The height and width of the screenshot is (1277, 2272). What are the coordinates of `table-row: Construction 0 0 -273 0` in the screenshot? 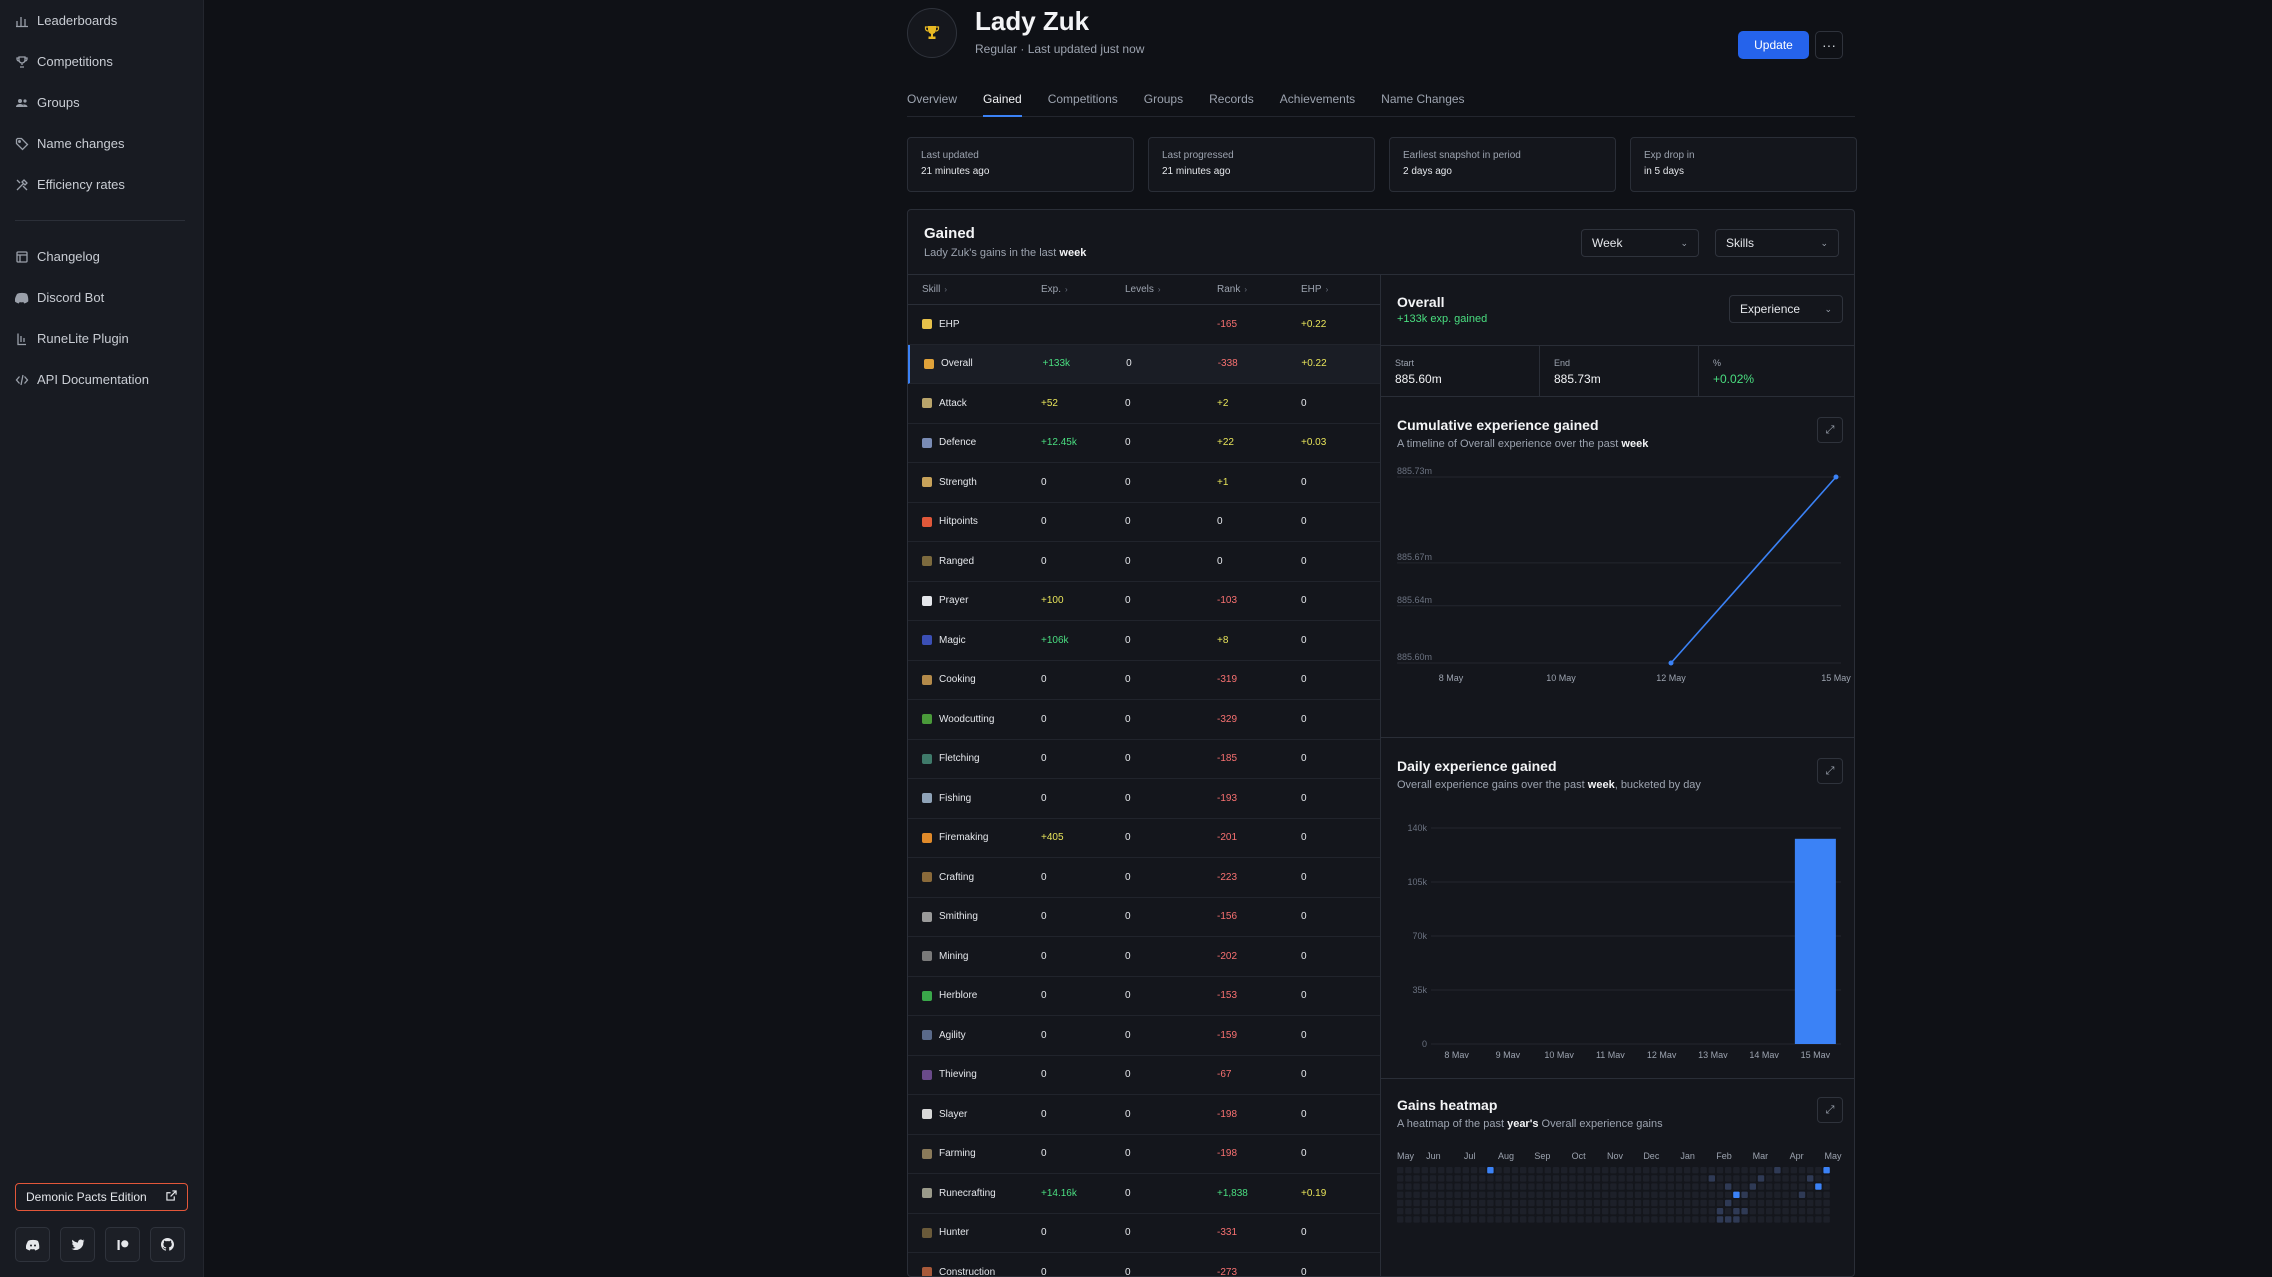 It's located at (1144, 1264).